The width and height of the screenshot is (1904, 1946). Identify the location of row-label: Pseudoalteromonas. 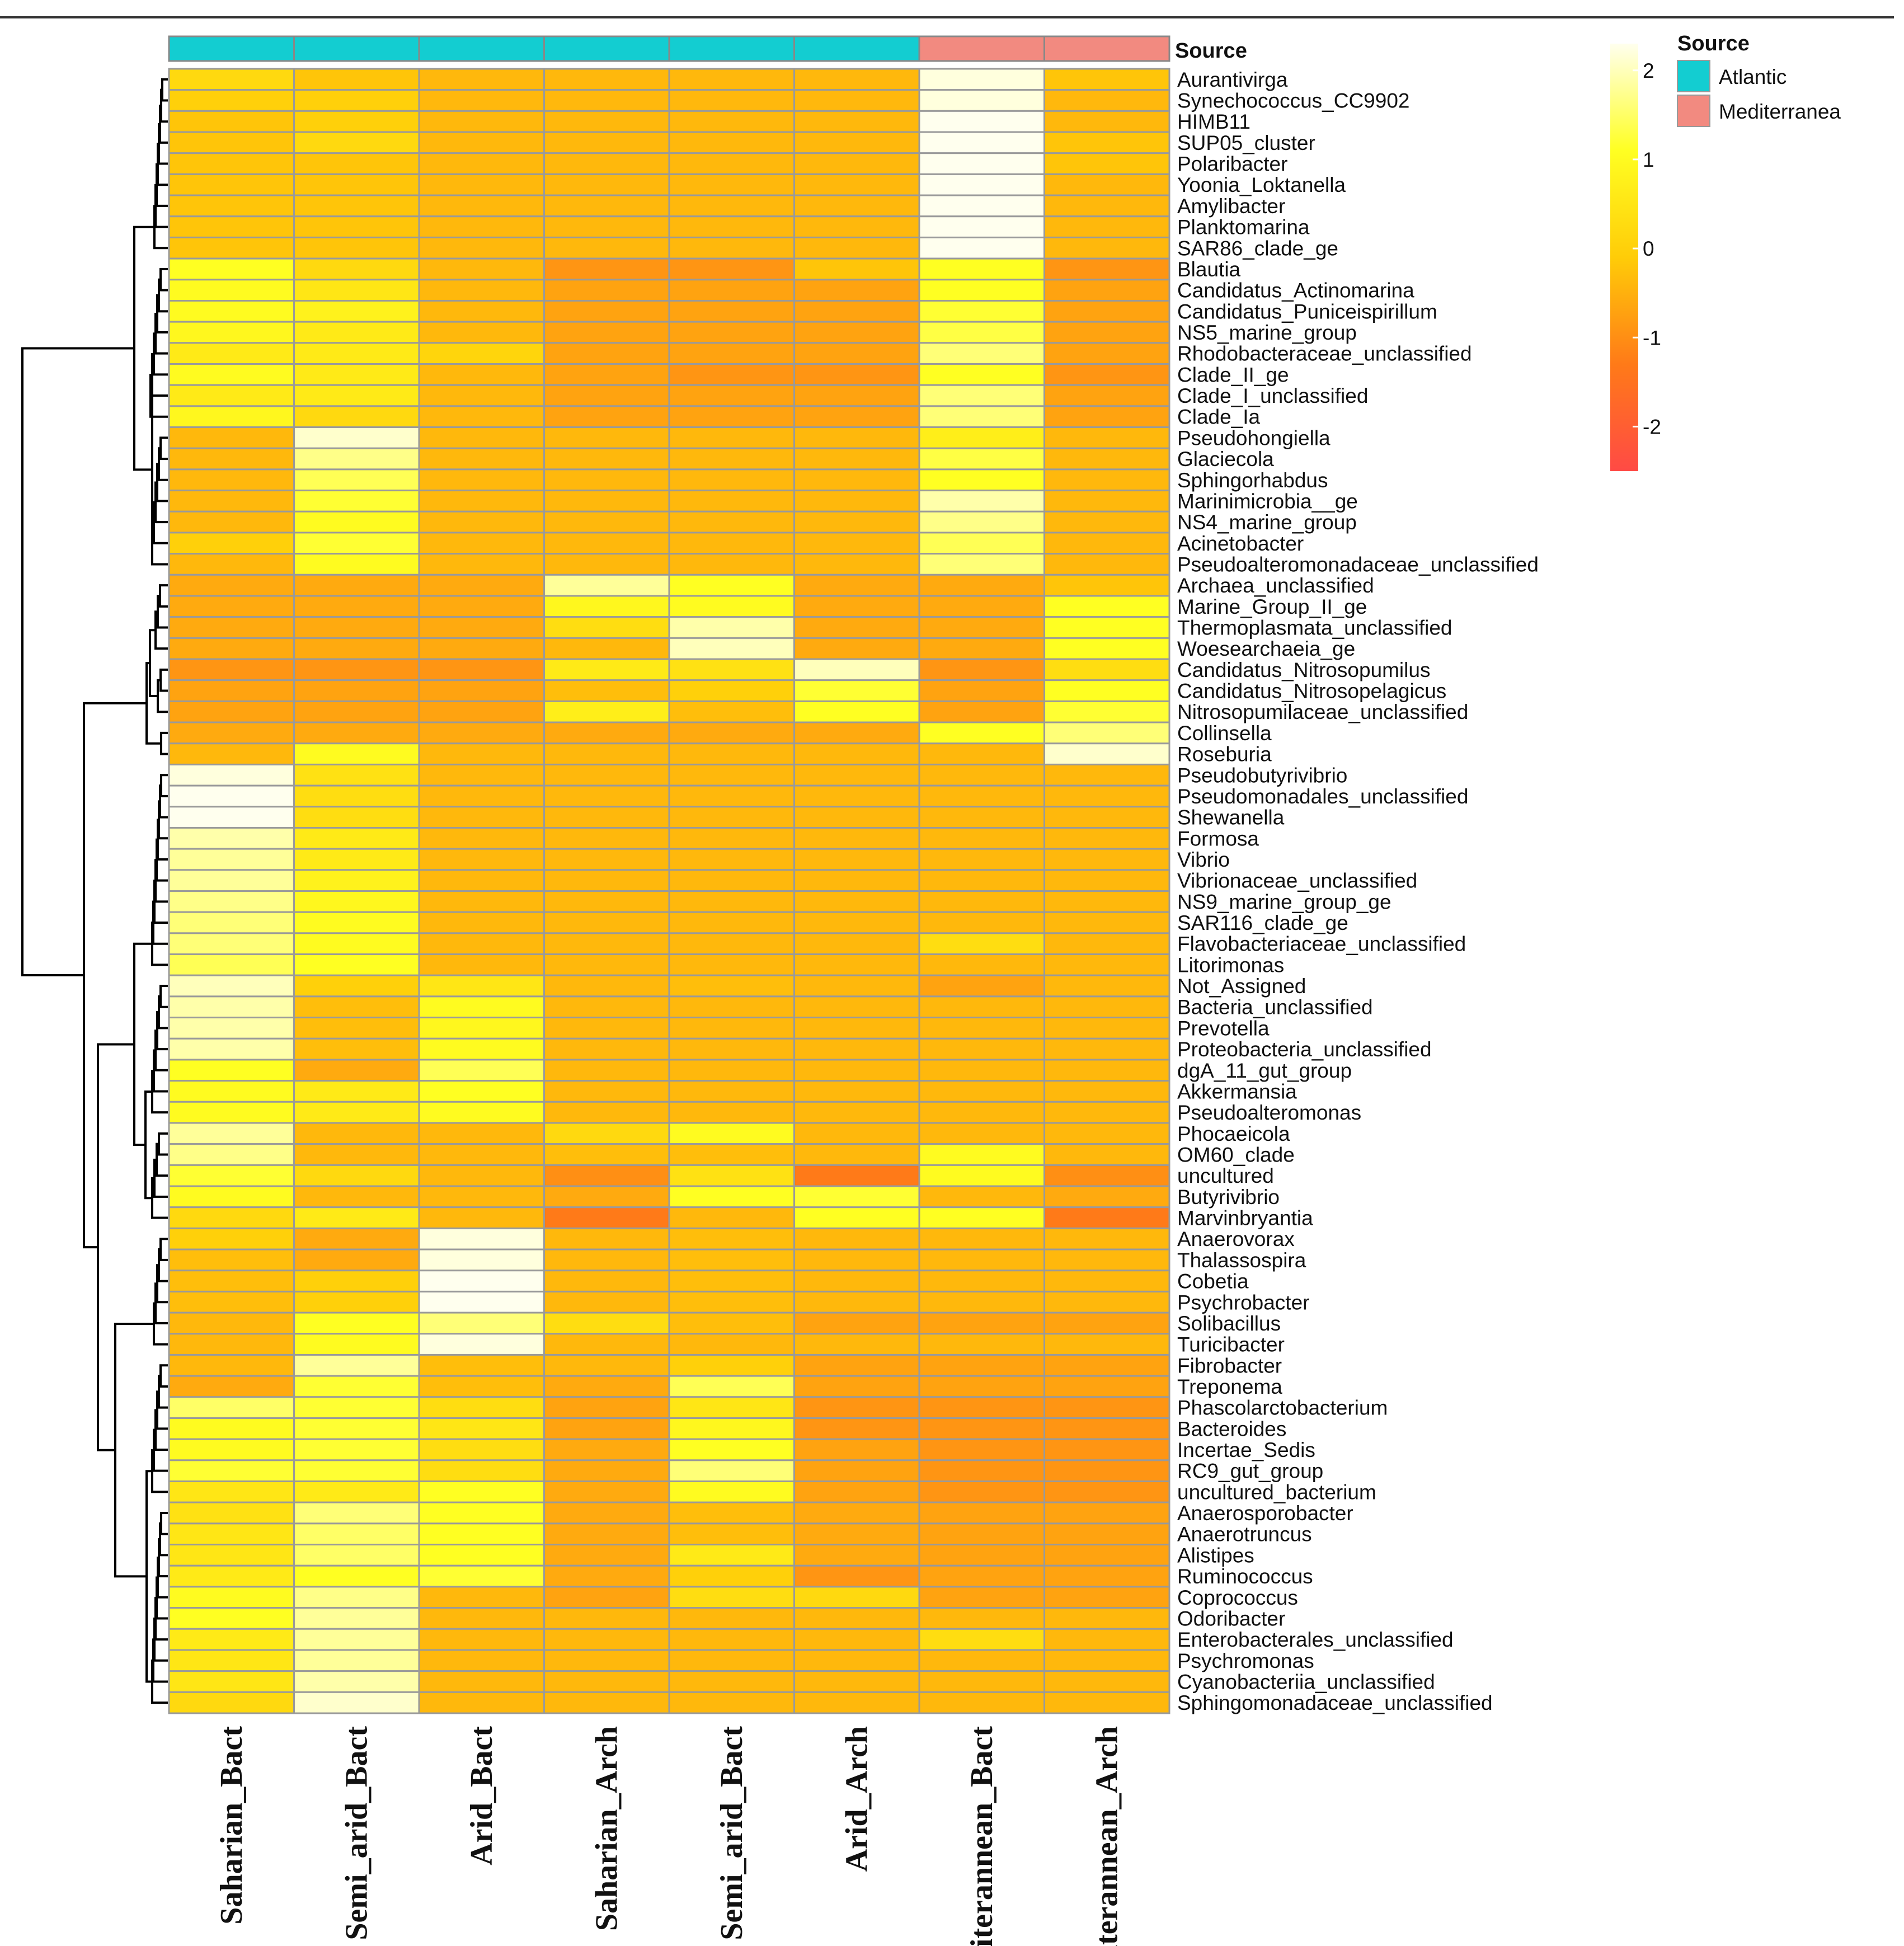
(1269, 1112).